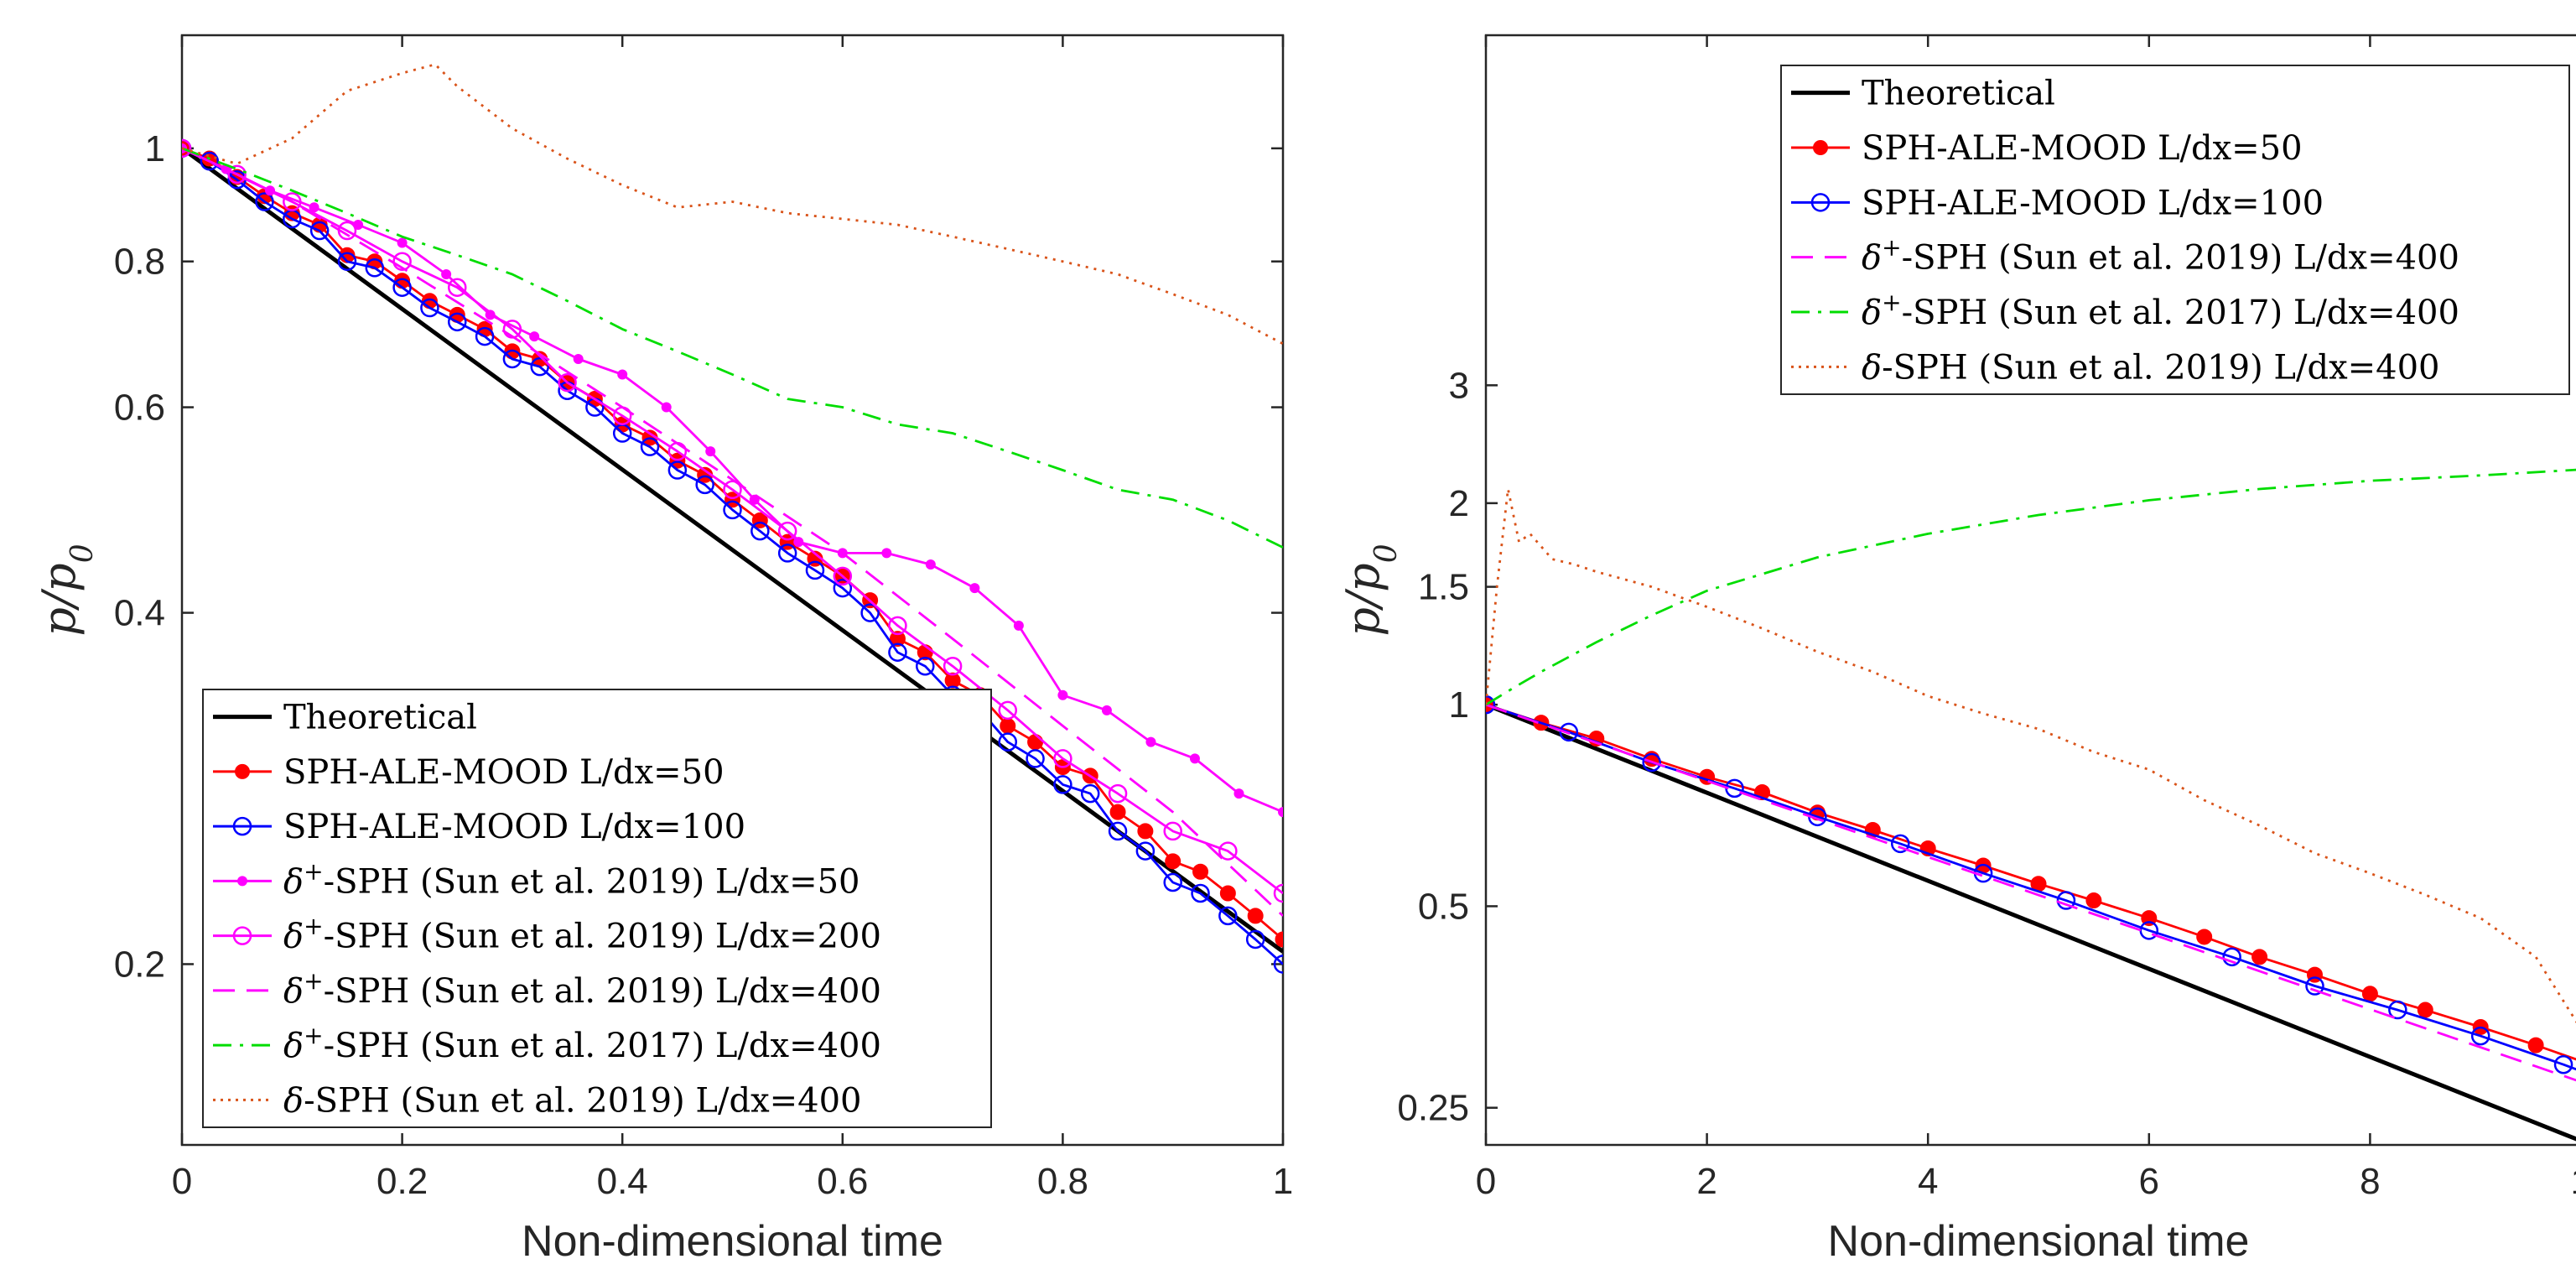 The height and width of the screenshot is (1285, 2576). I want to click on x-axis-label: Non-dimensional time, so click(732, 1241).